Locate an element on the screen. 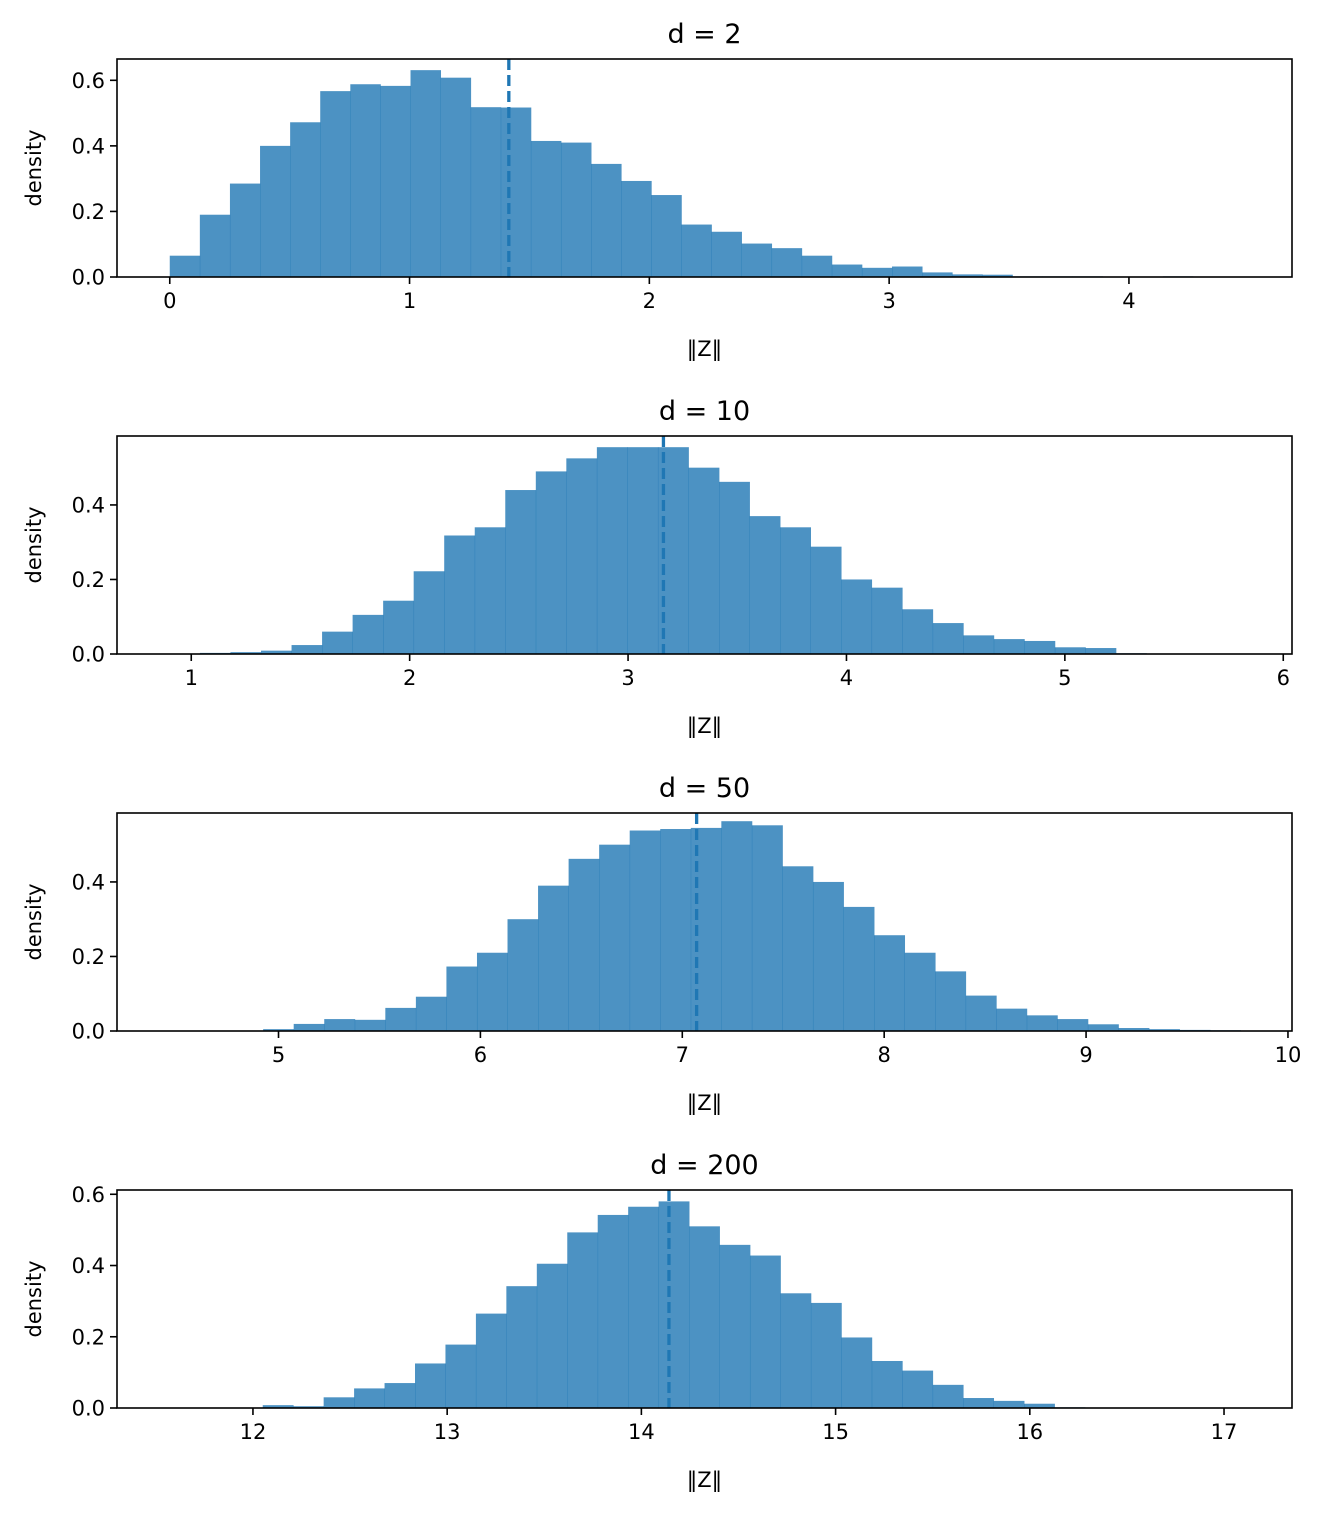 The width and height of the screenshot is (1323, 1513). x-tick-label: 4 is located at coordinates (846, 678).